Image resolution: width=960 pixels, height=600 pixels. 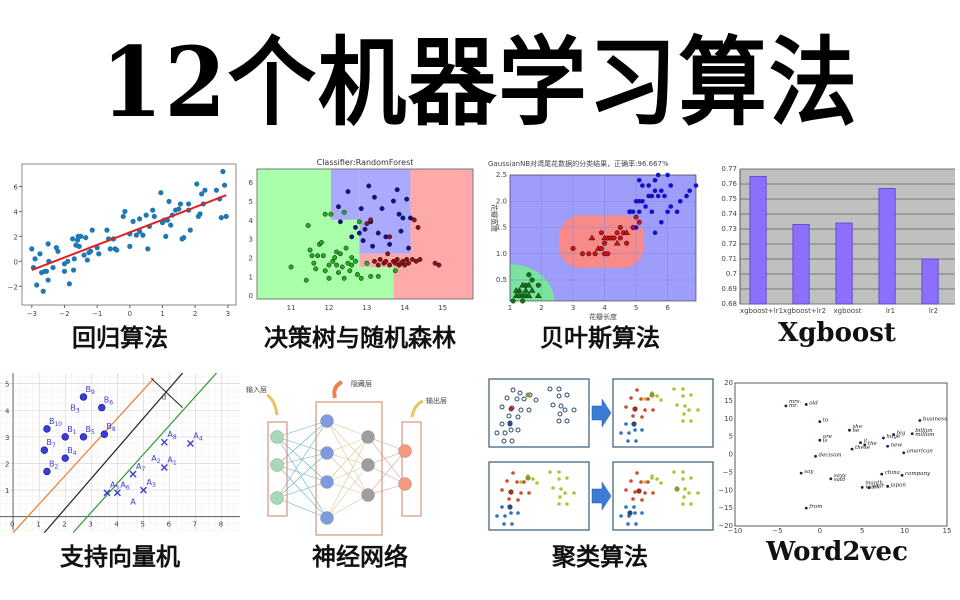 What do you see at coordinates (360, 337) in the screenshot?
I see `caption-random-forest: 决策树与随机森林` at bounding box center [360, 337].